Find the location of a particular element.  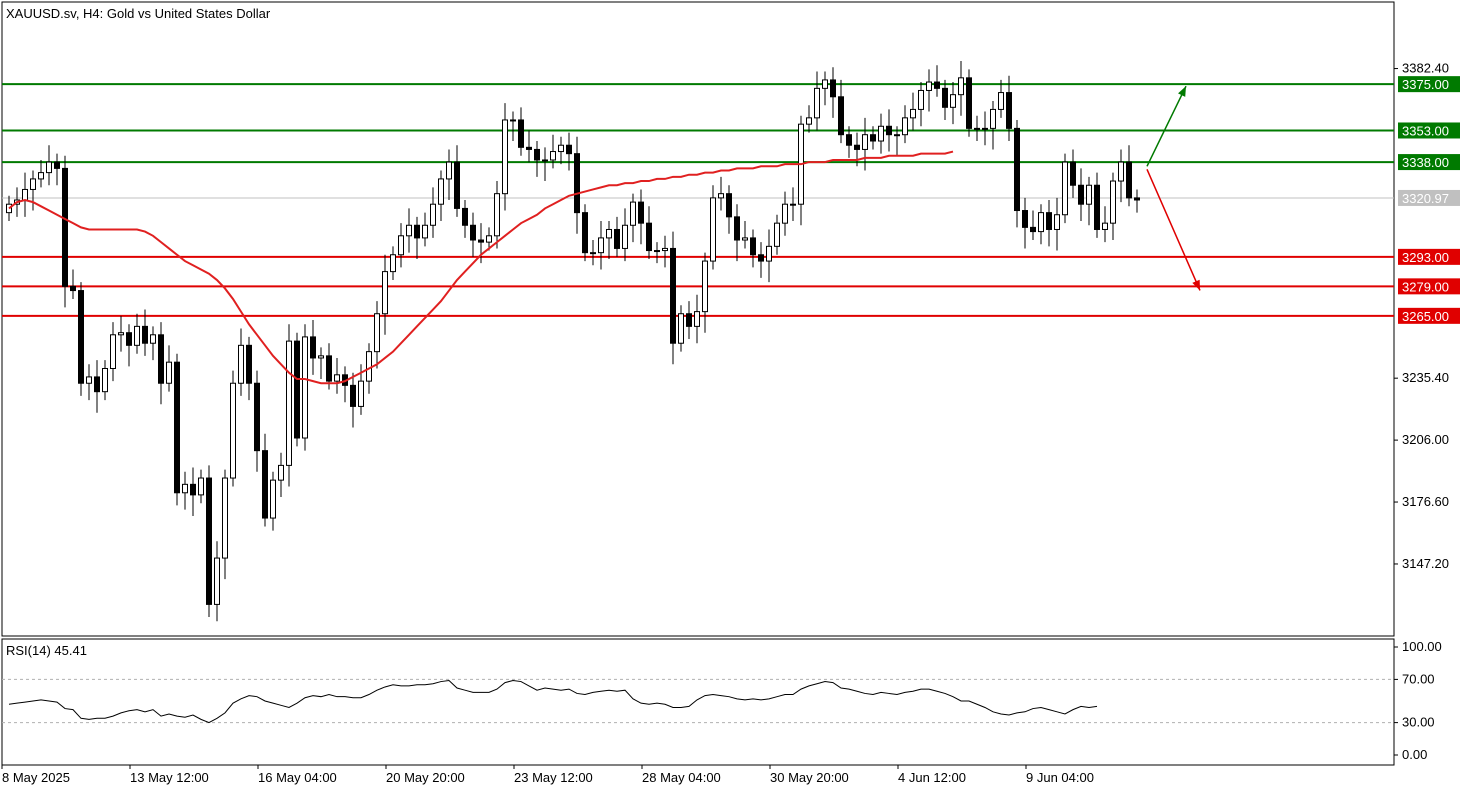

rsi-tick-label: 100.00 is located at coordinates (1422, 646).